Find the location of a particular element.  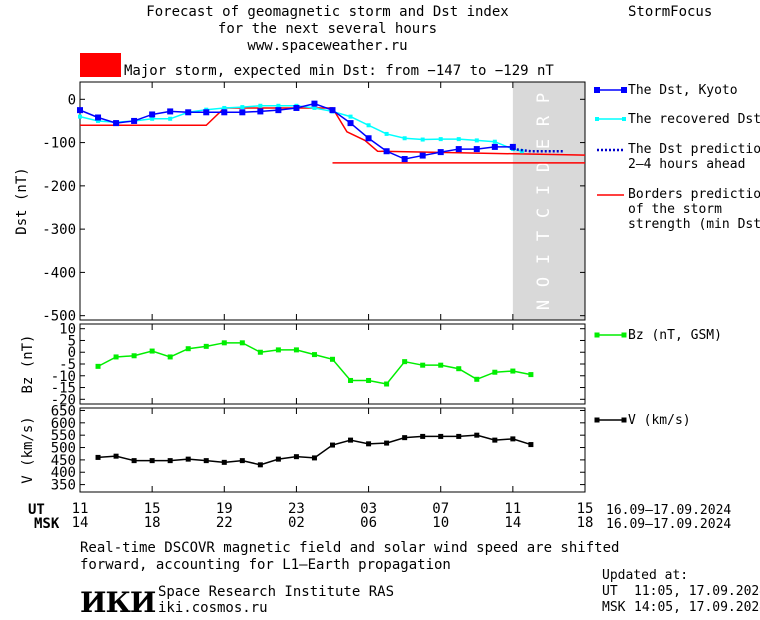

bz-line is located at coordinates (314, 363).